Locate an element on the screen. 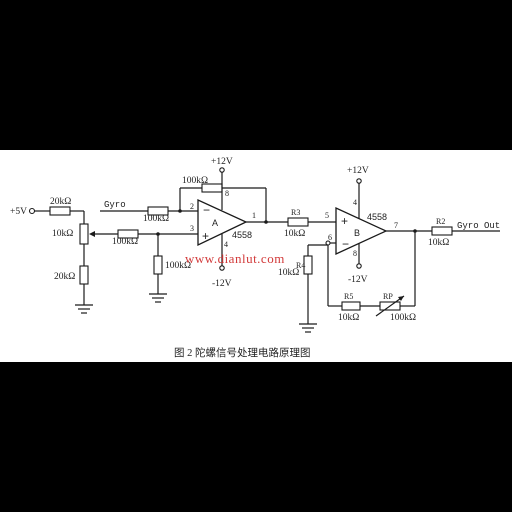  resistor-r3-name: R3 is located at coordinates (295, 212).